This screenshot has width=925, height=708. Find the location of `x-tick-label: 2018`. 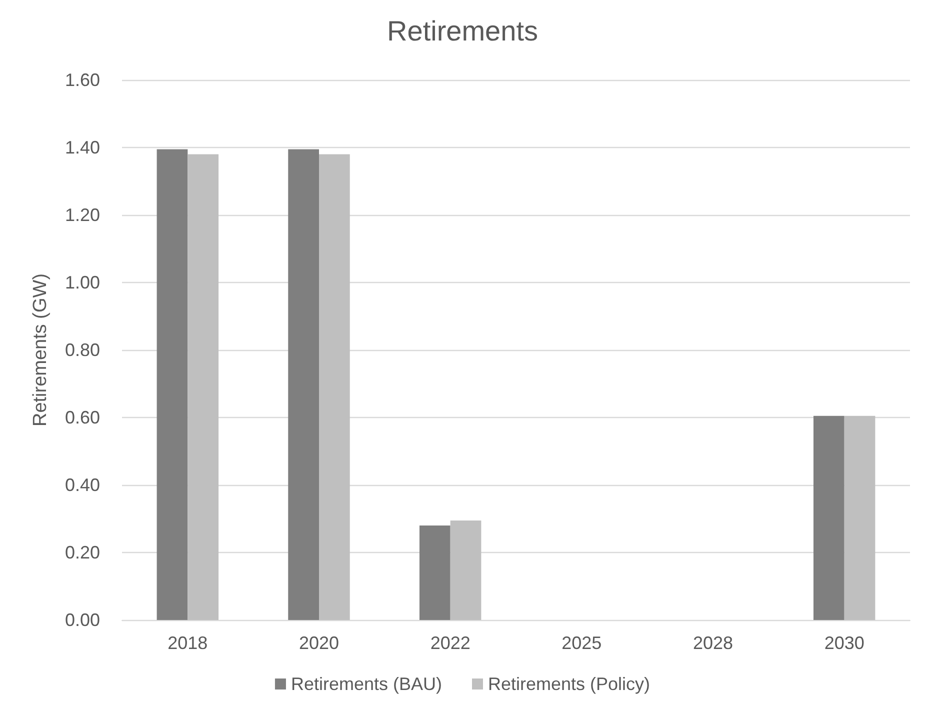

x-tick-label: 2018 is located at coordinates (188, 643).